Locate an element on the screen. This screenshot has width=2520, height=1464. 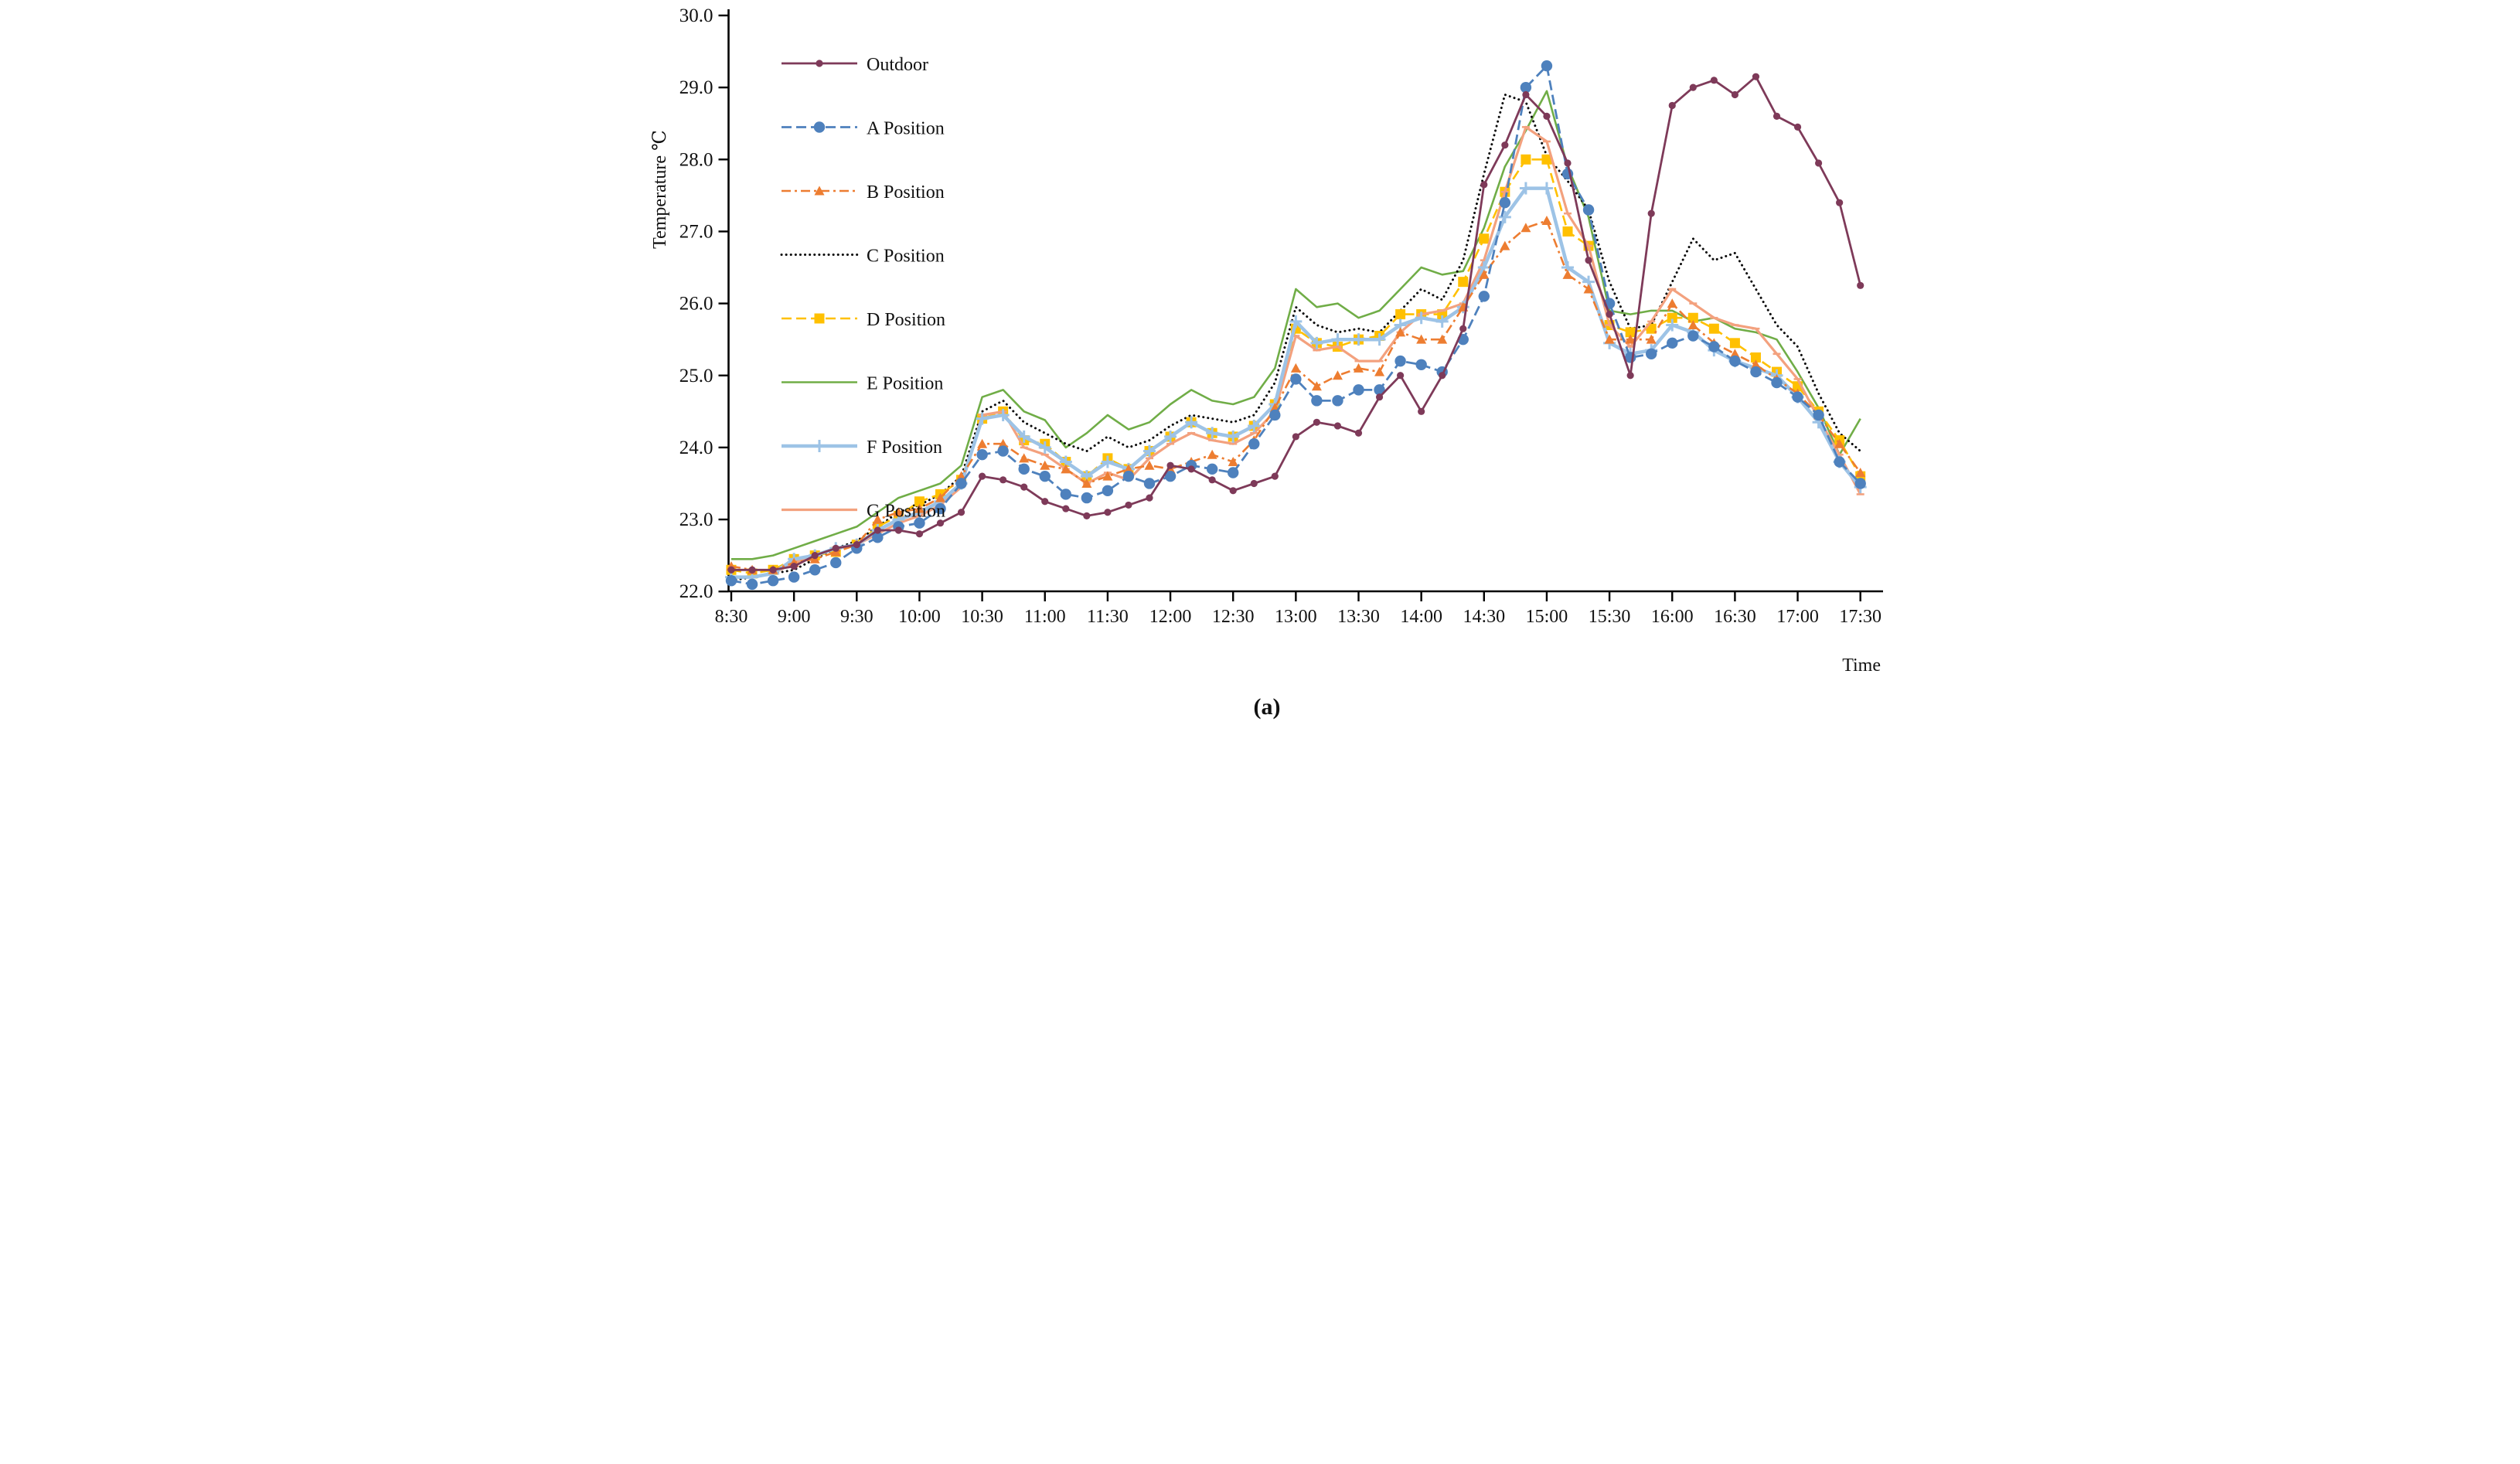
x-tick-label: 13:00 is located at coordinates (1296, 617).